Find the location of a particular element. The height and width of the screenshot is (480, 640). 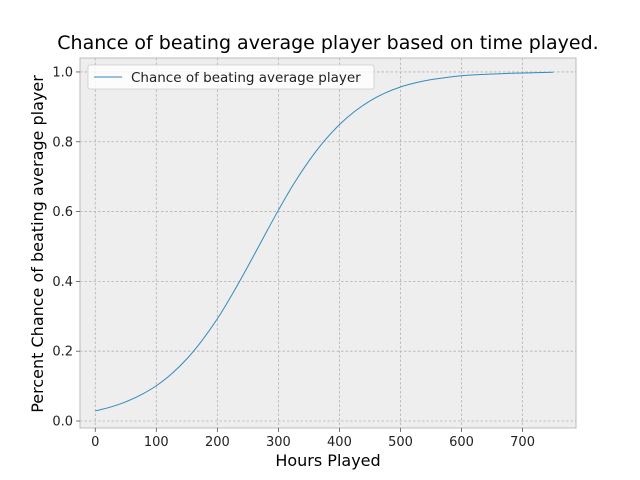

y-tick-label: 0.6 is located at coordinates (62, 212).